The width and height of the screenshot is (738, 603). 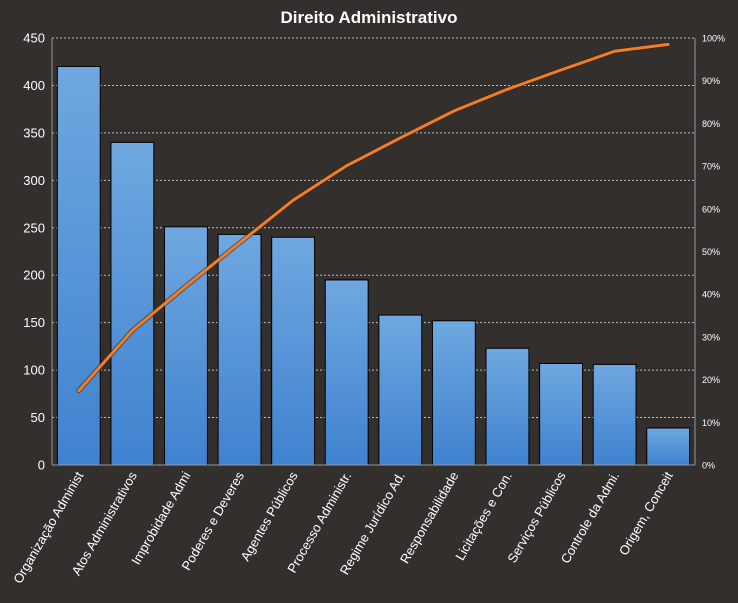 I want to click on x-category-label: Licitações e Con., so click(x=483, y=516).